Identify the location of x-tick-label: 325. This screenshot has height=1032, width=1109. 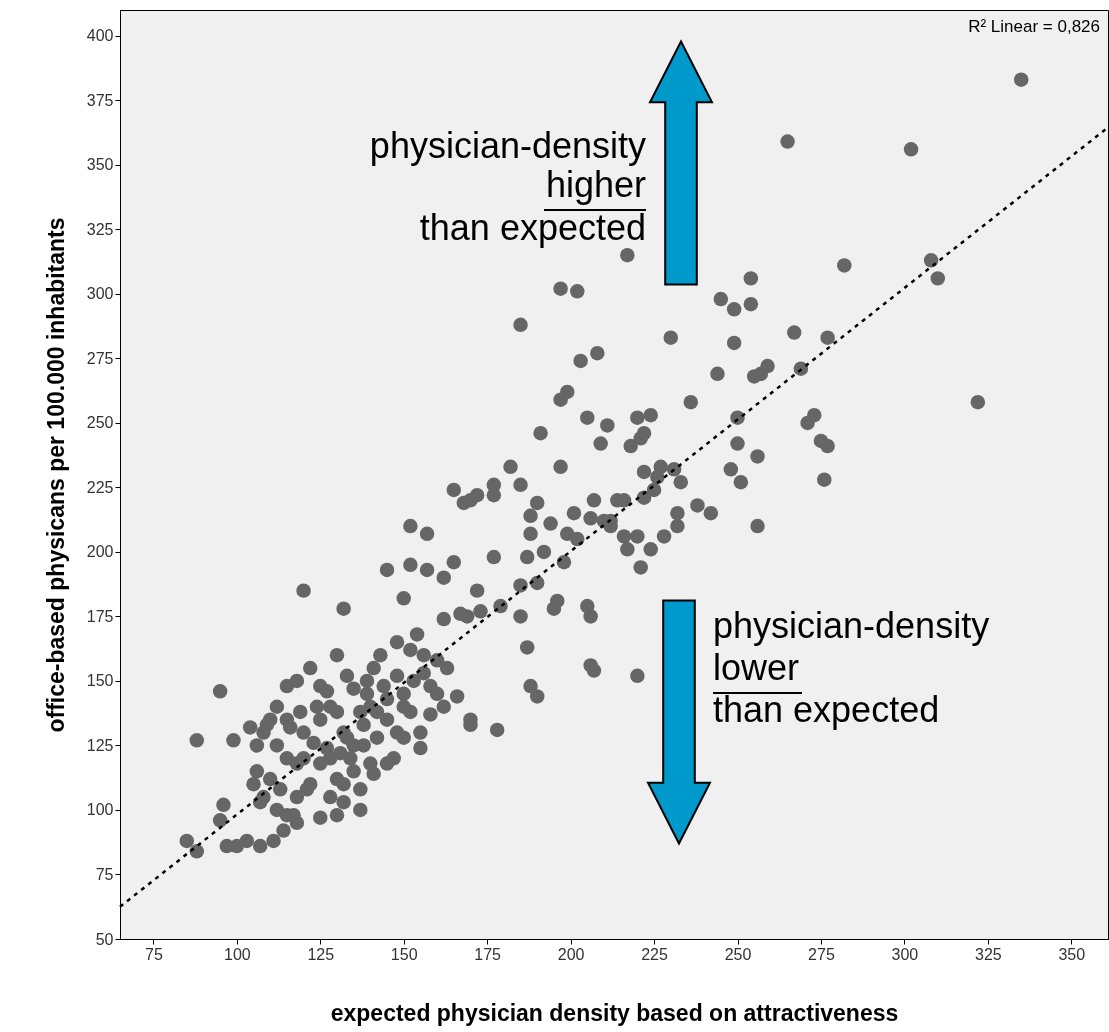
(988, 954).